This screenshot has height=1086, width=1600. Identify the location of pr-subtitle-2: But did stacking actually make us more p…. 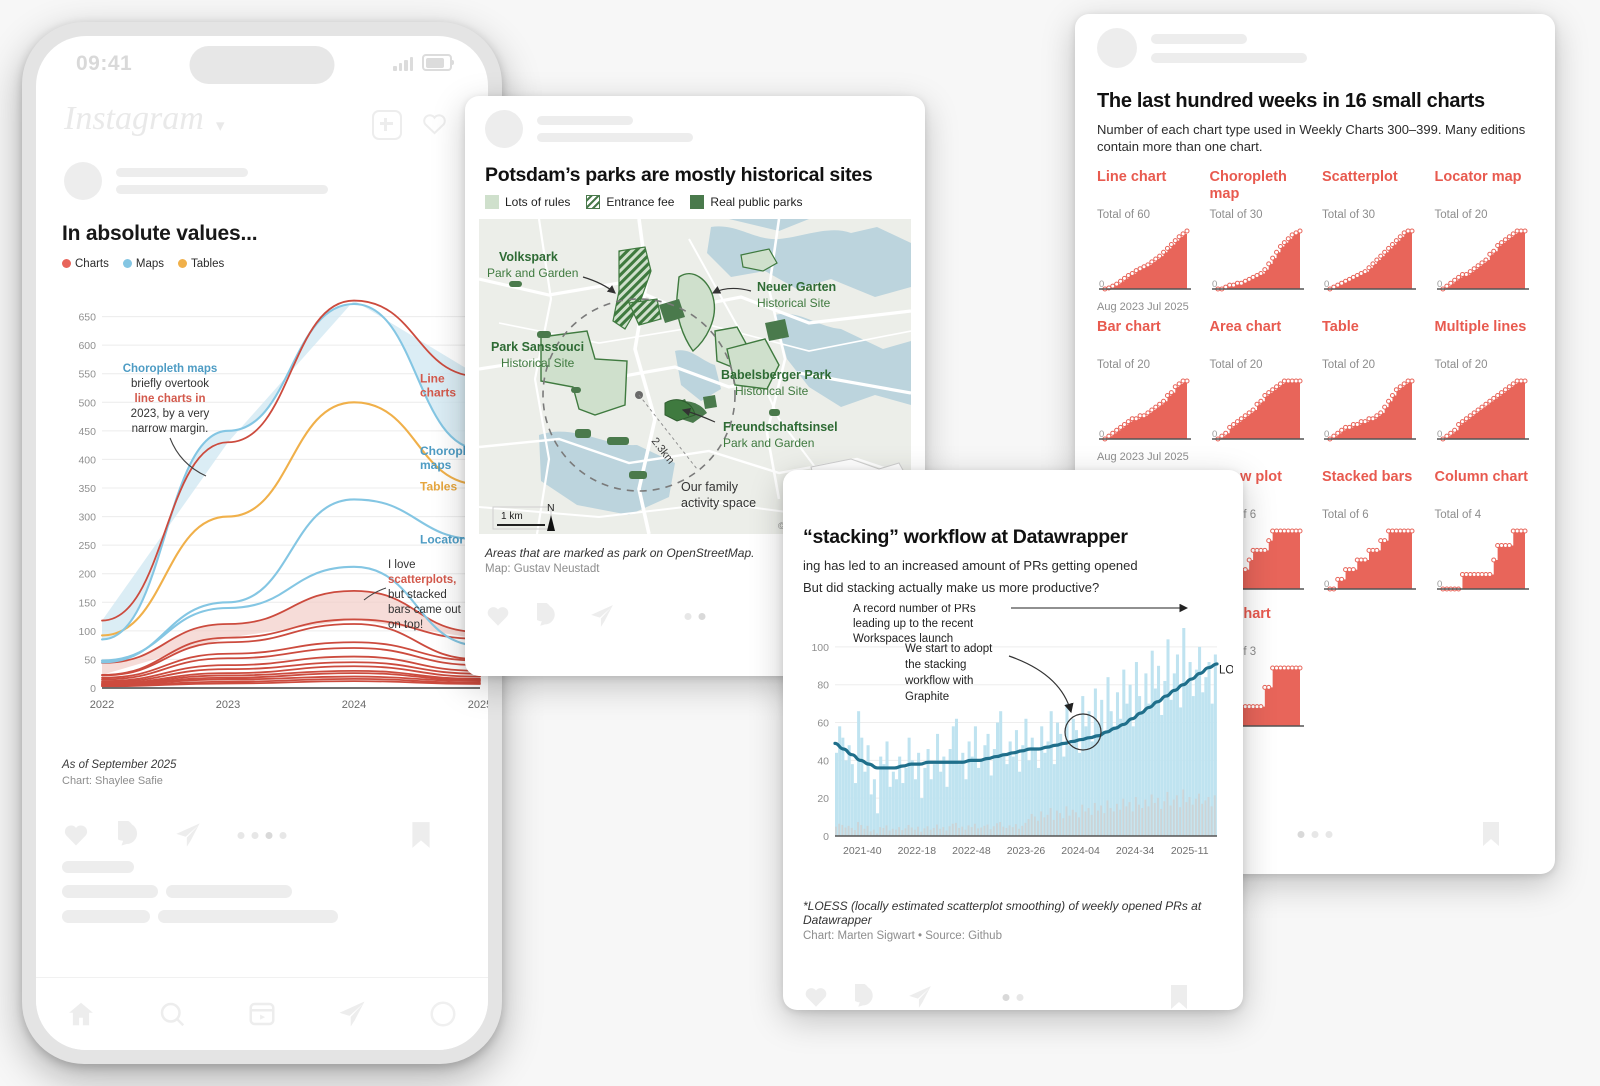
(951, 587).